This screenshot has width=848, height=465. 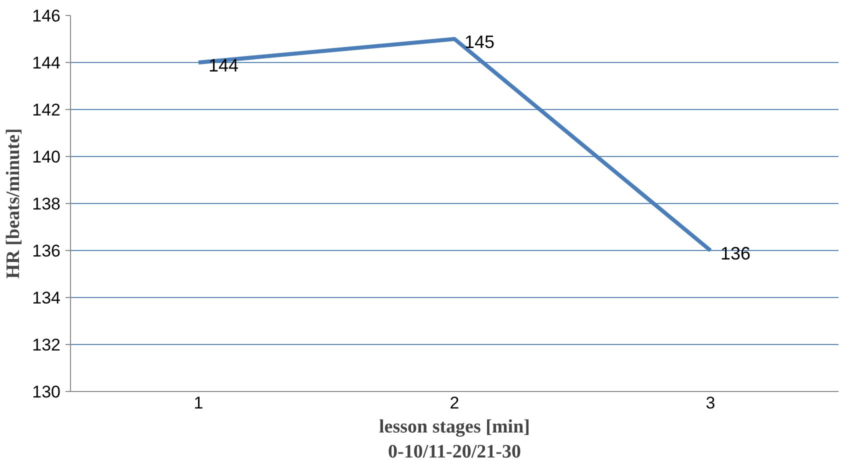 I want to click on x-tick-label: 2, so click(x=455, y=403).